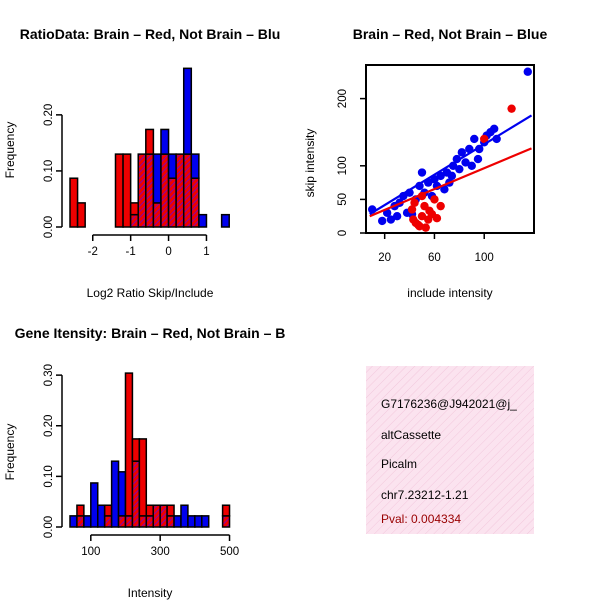 The image size is (600, 600). I want to click on x-tick-label: 500, so click(229, 552).